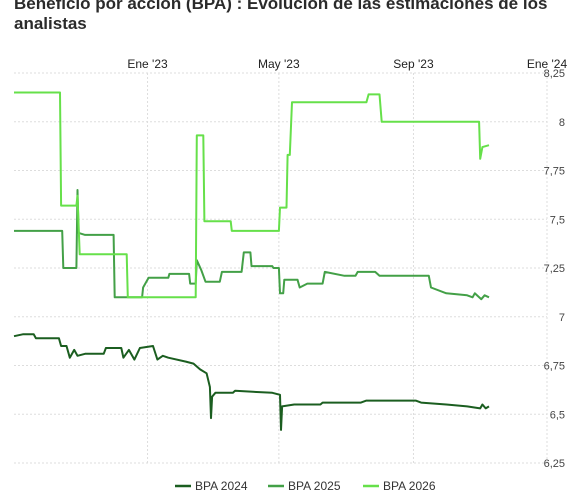  I want to click on legend-item-bpa-2024: BPA 2024, so click(211, 484).